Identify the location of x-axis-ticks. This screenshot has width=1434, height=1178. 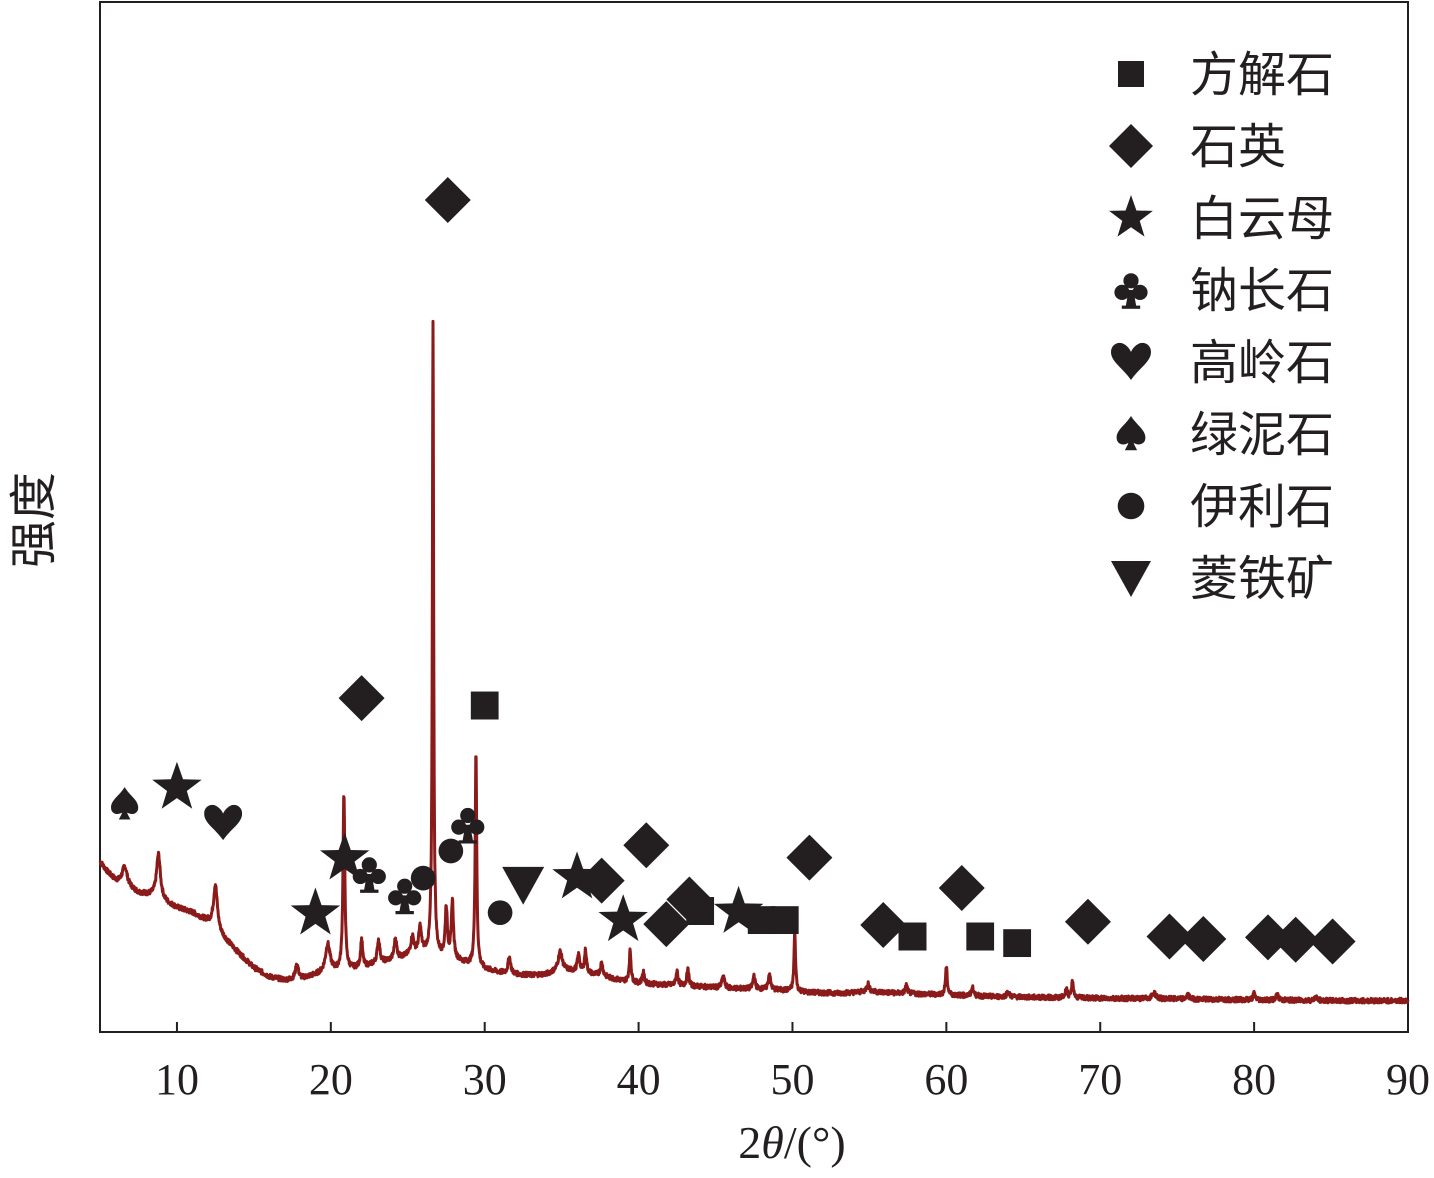
(792, 1027).